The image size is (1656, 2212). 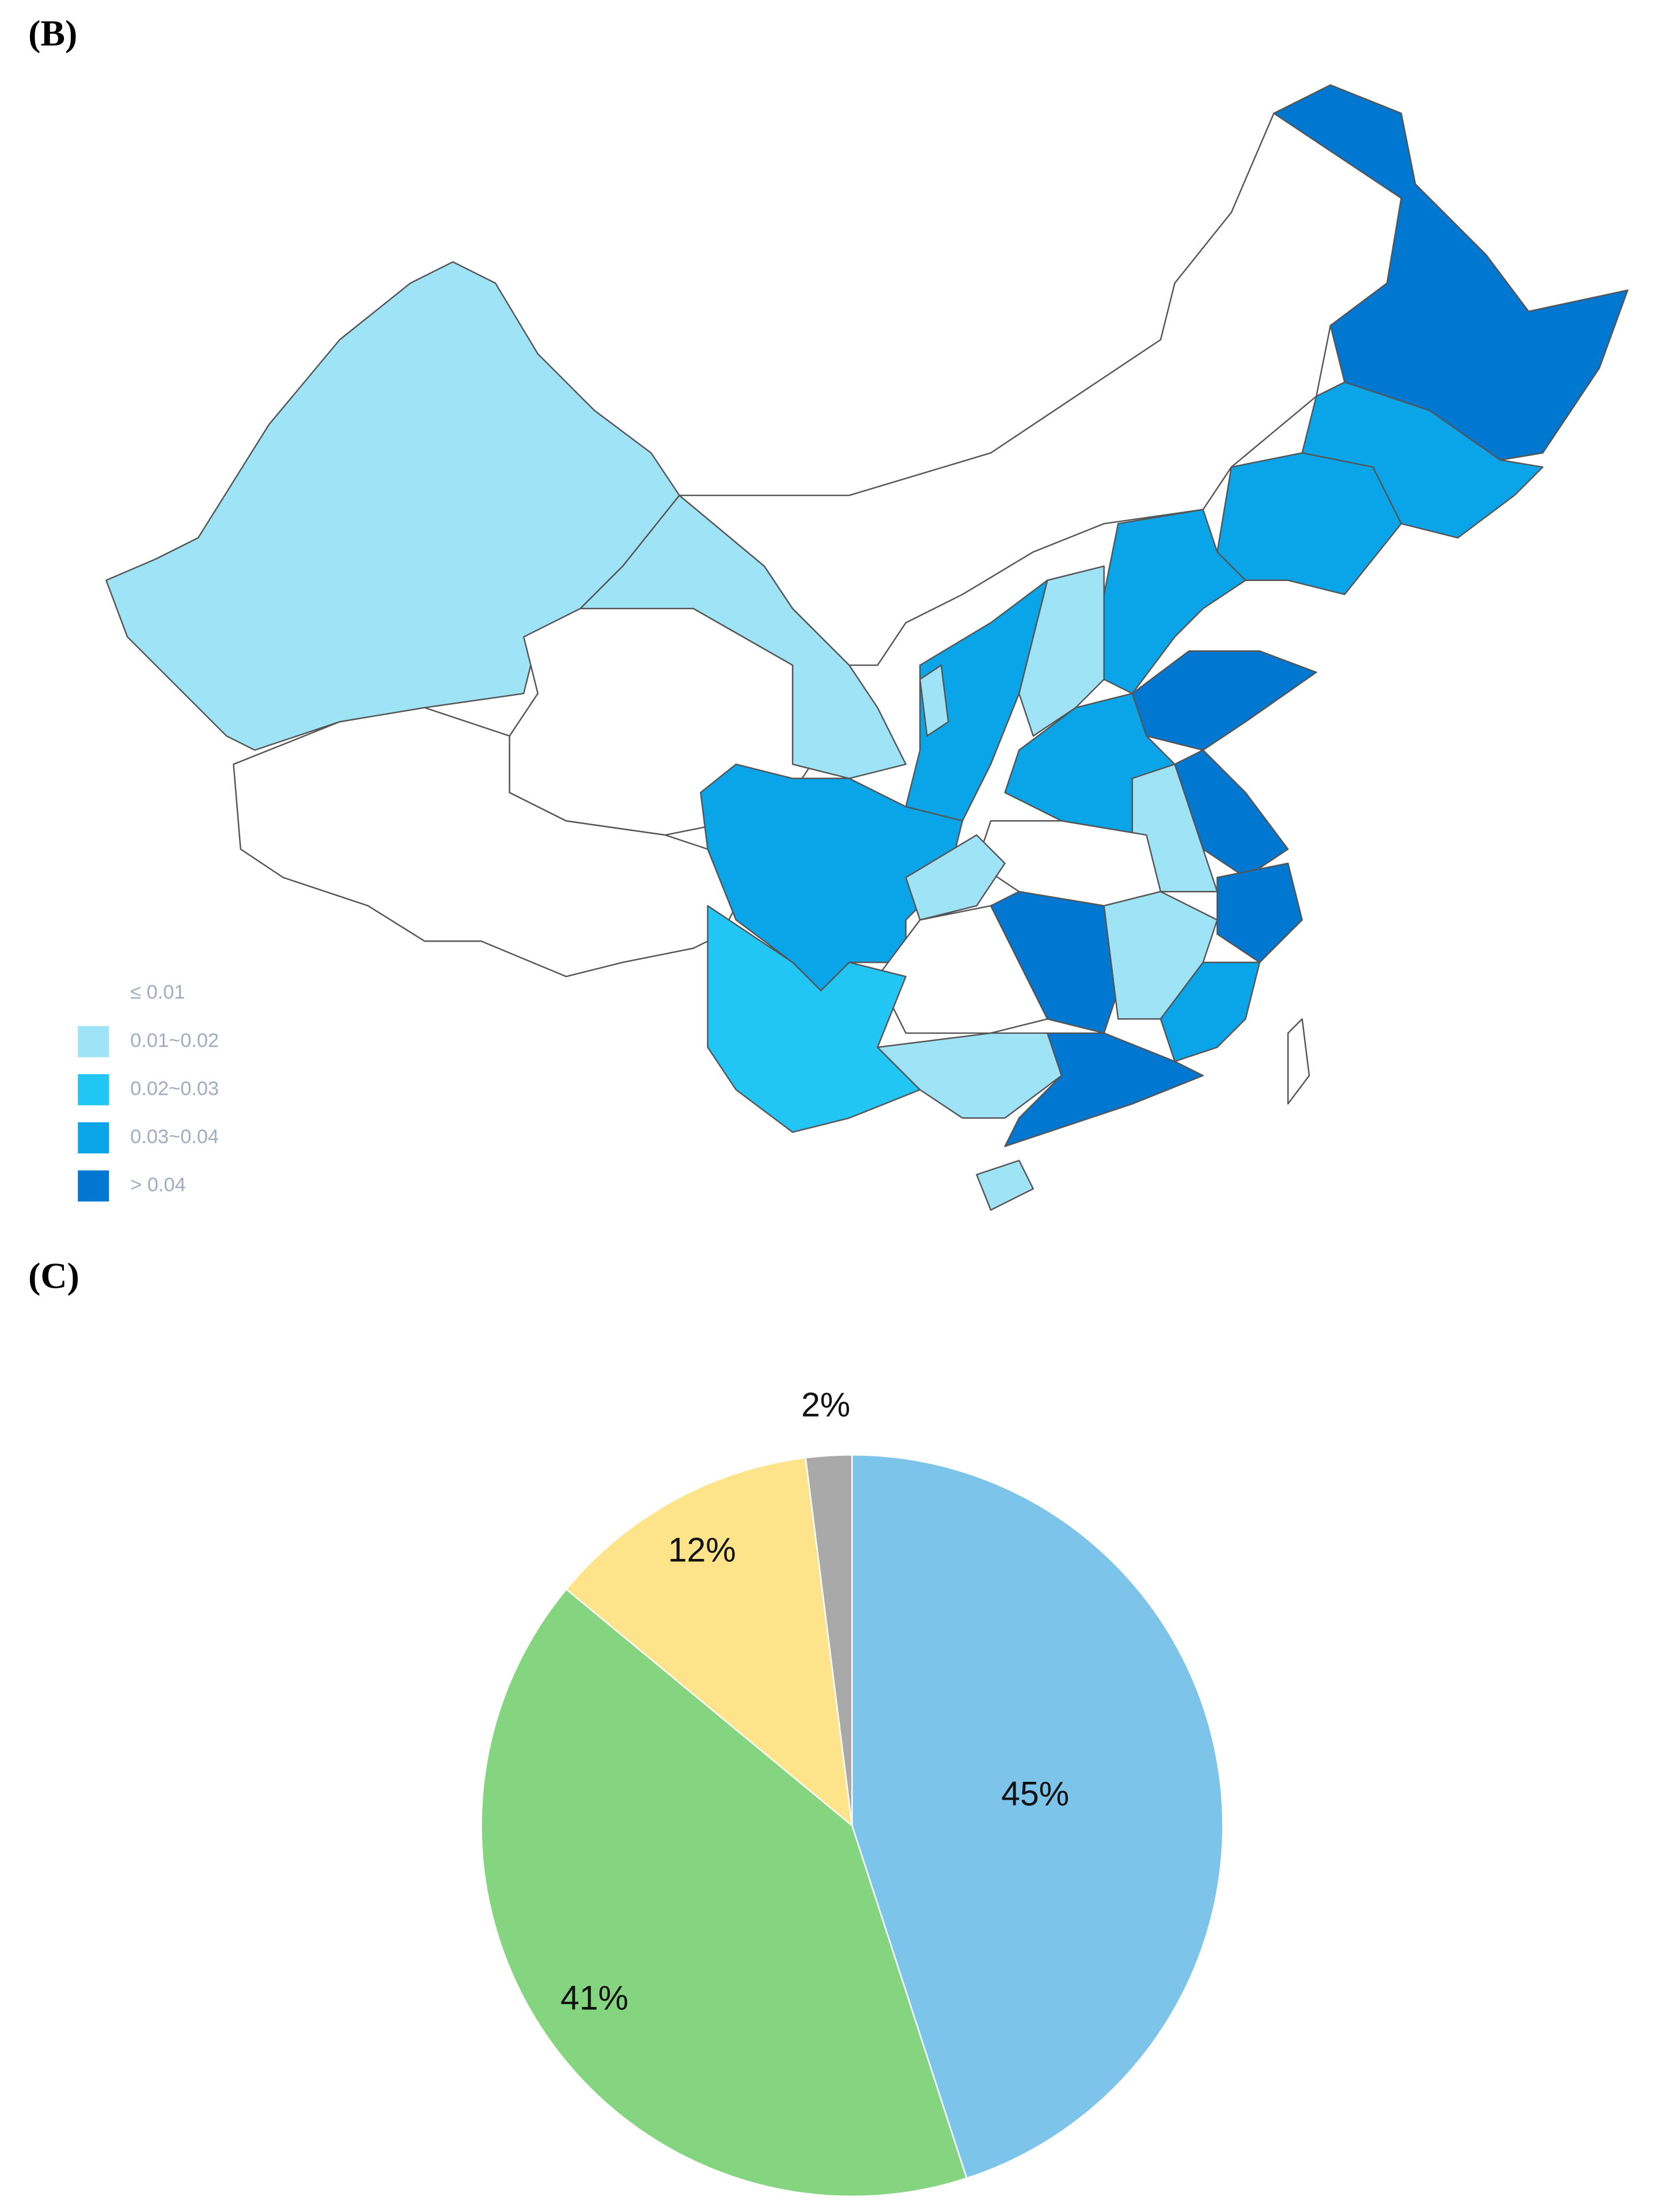 What do you see at coordinates (1035, 1794) in the screenshot?
I see `slice-label: 45%` at bounding box center [1035, 1794].